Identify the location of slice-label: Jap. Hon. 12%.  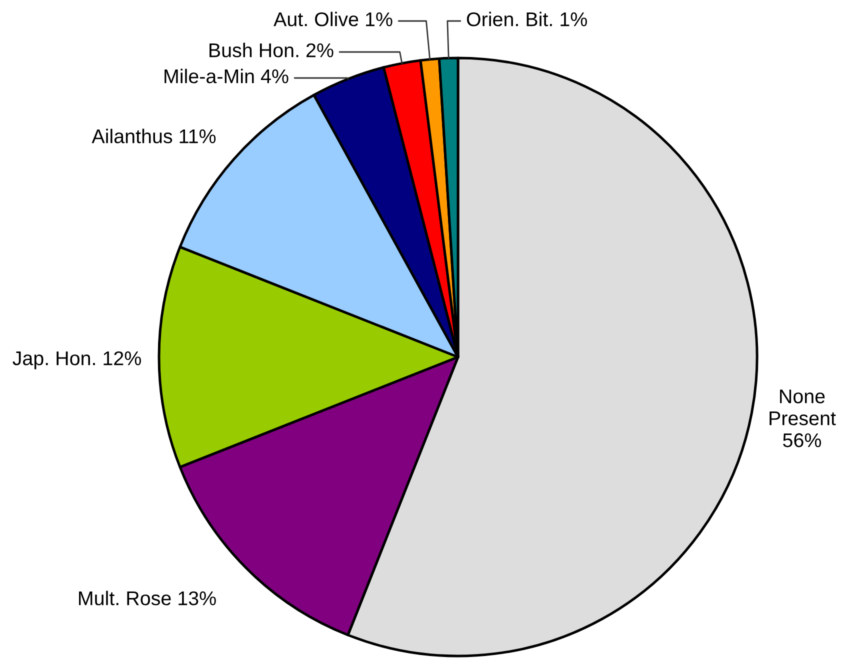
(76, 360).